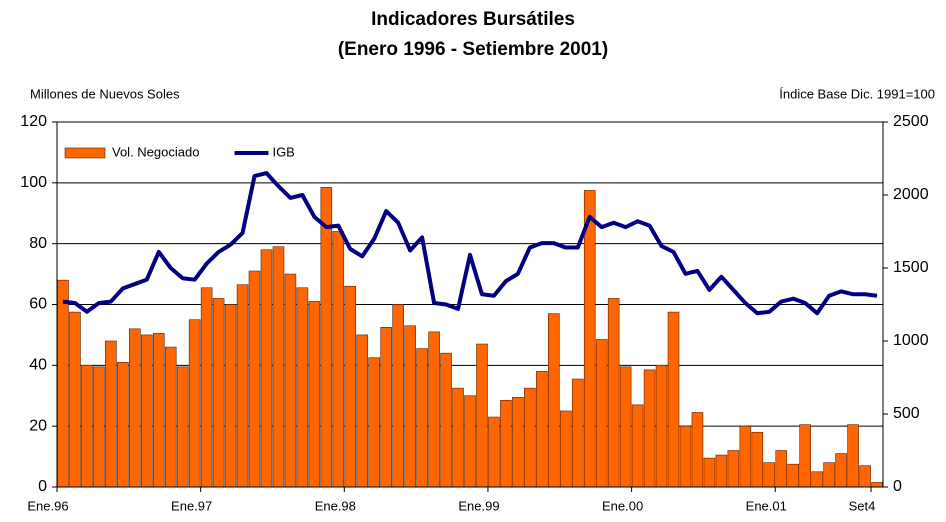 The image size is (946, 522). What do you see at coordinates (911, 267) in the screenshot?
I see `y2-tick-label: 1500` at bounding box center [911, 267].